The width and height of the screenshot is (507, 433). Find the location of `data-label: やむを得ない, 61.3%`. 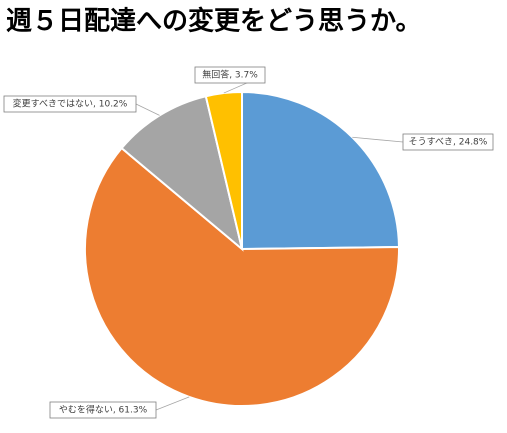

data-label: やむを得ない, 61.3% is located at coordinates (103, 410).